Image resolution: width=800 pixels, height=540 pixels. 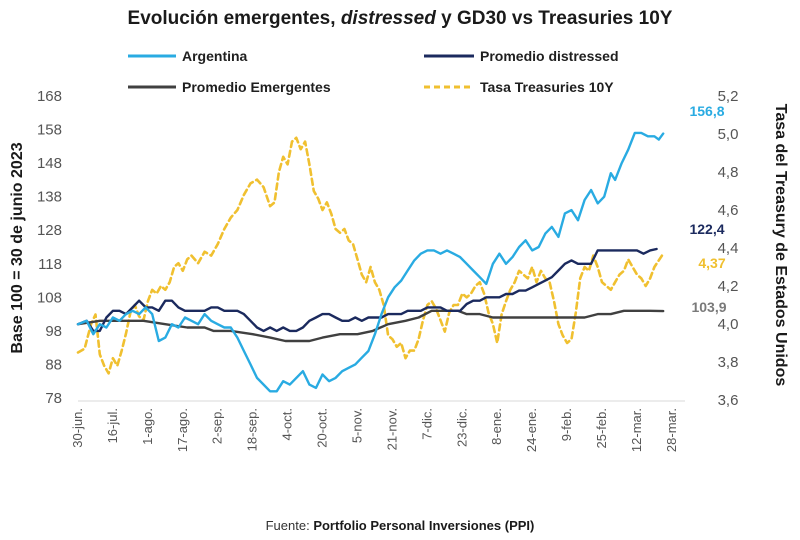 What do you see at coordinates (426, 424) in the screenshot?
I see `x-tick-label: 7-dic.` at bounding box center [426, 424].